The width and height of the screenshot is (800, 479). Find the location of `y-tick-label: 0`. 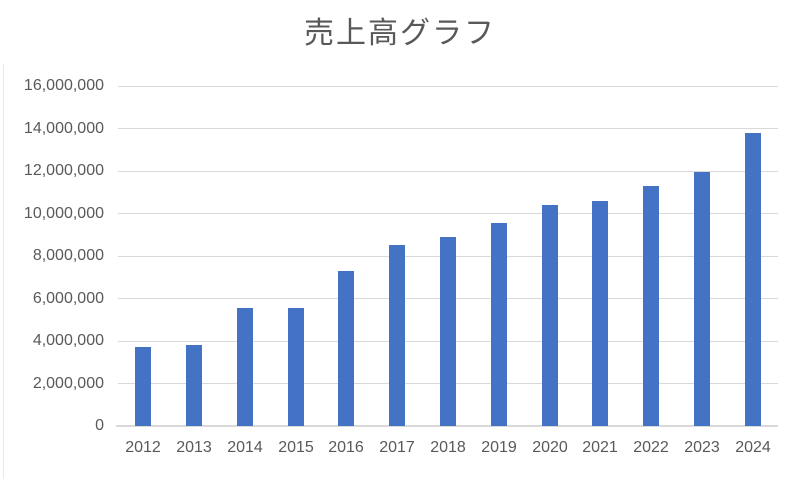

y-tick-label: 0 is located at coordinates (99, 425).